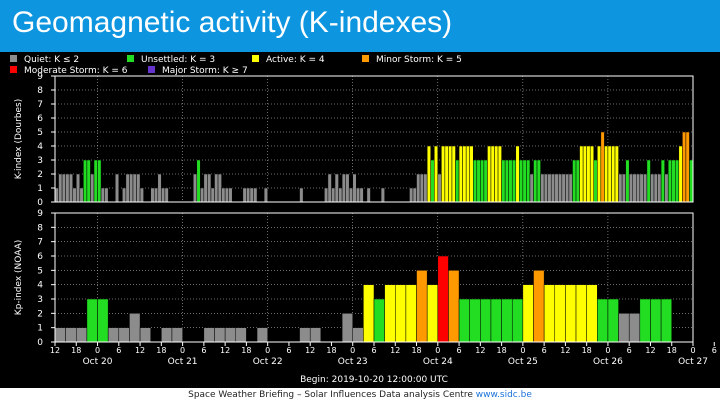 The width and height of the screenshot is (720, 405). What do you see at coordinates (587, 350) in the screenshot?
I see `x-tick-label: 18` at bounding box center [587, 350].